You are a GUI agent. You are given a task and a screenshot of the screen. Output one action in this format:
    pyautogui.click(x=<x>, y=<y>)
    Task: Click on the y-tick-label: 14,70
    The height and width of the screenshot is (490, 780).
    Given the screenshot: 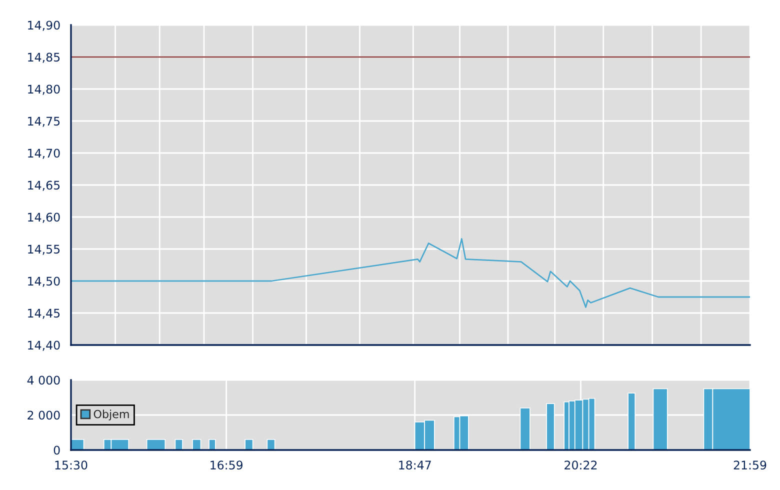 What is the action you would take?
    pyautogui.click(x=44, y=153)
    